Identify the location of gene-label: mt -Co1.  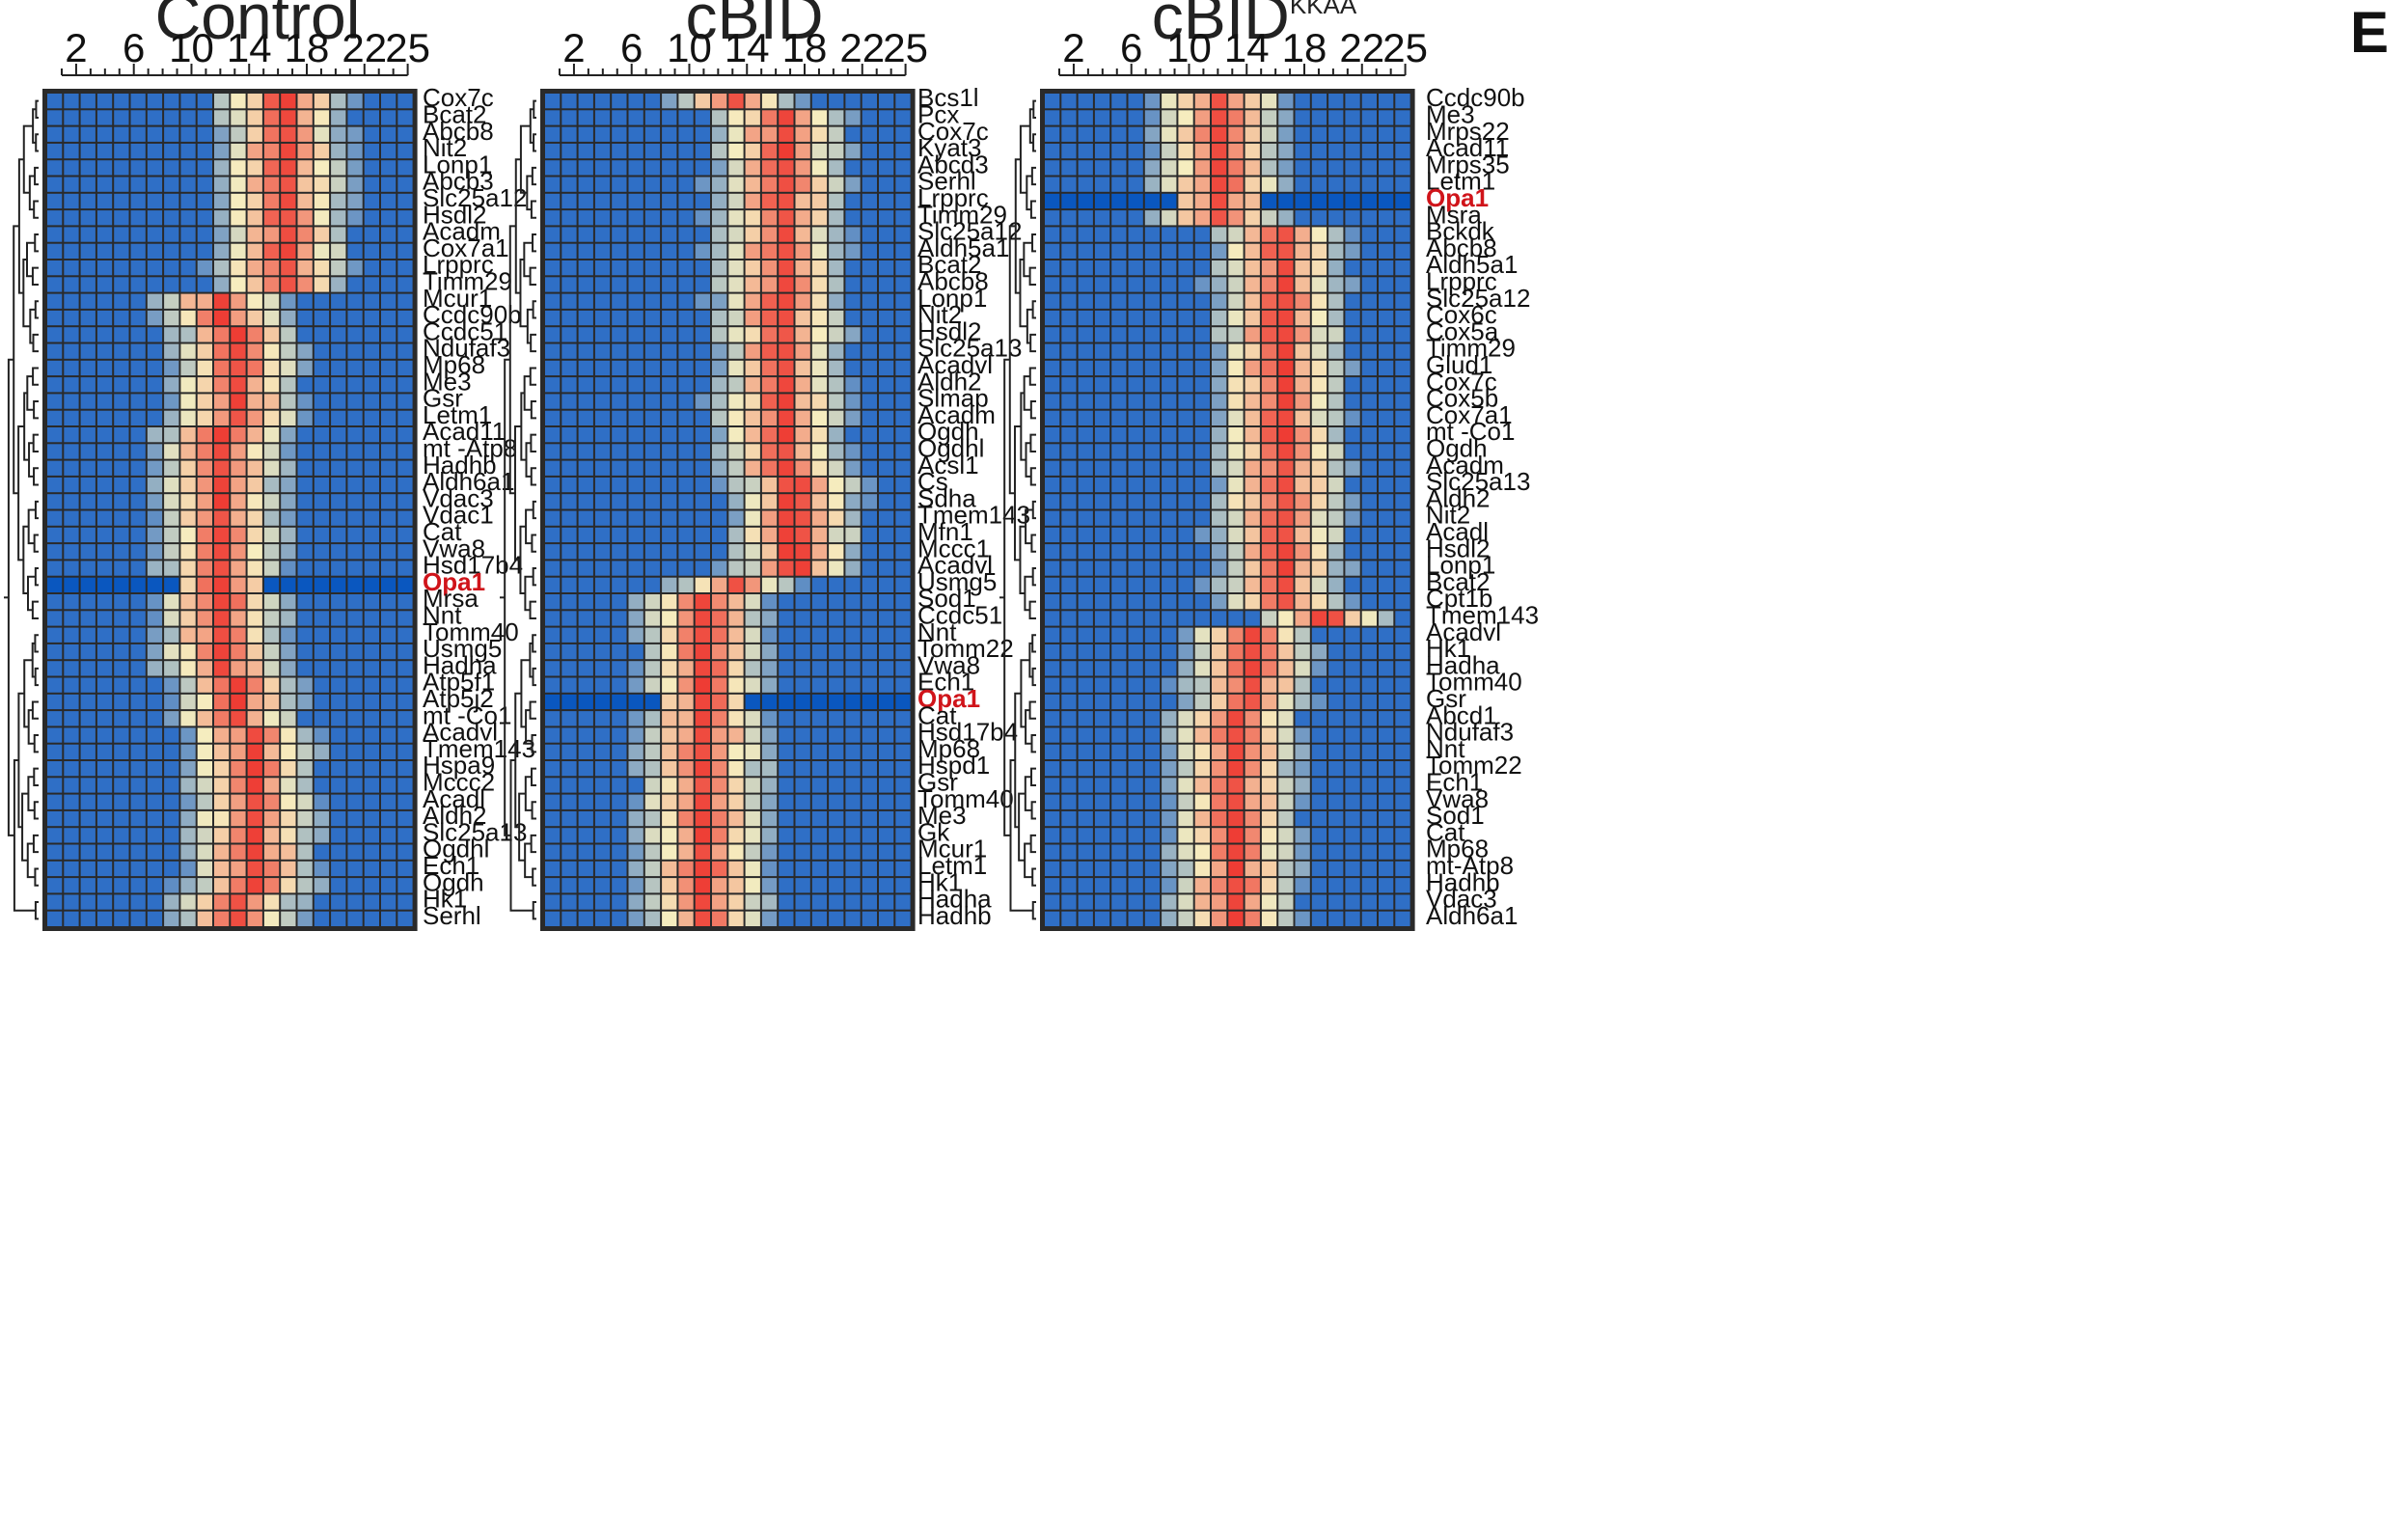
(467, 714).